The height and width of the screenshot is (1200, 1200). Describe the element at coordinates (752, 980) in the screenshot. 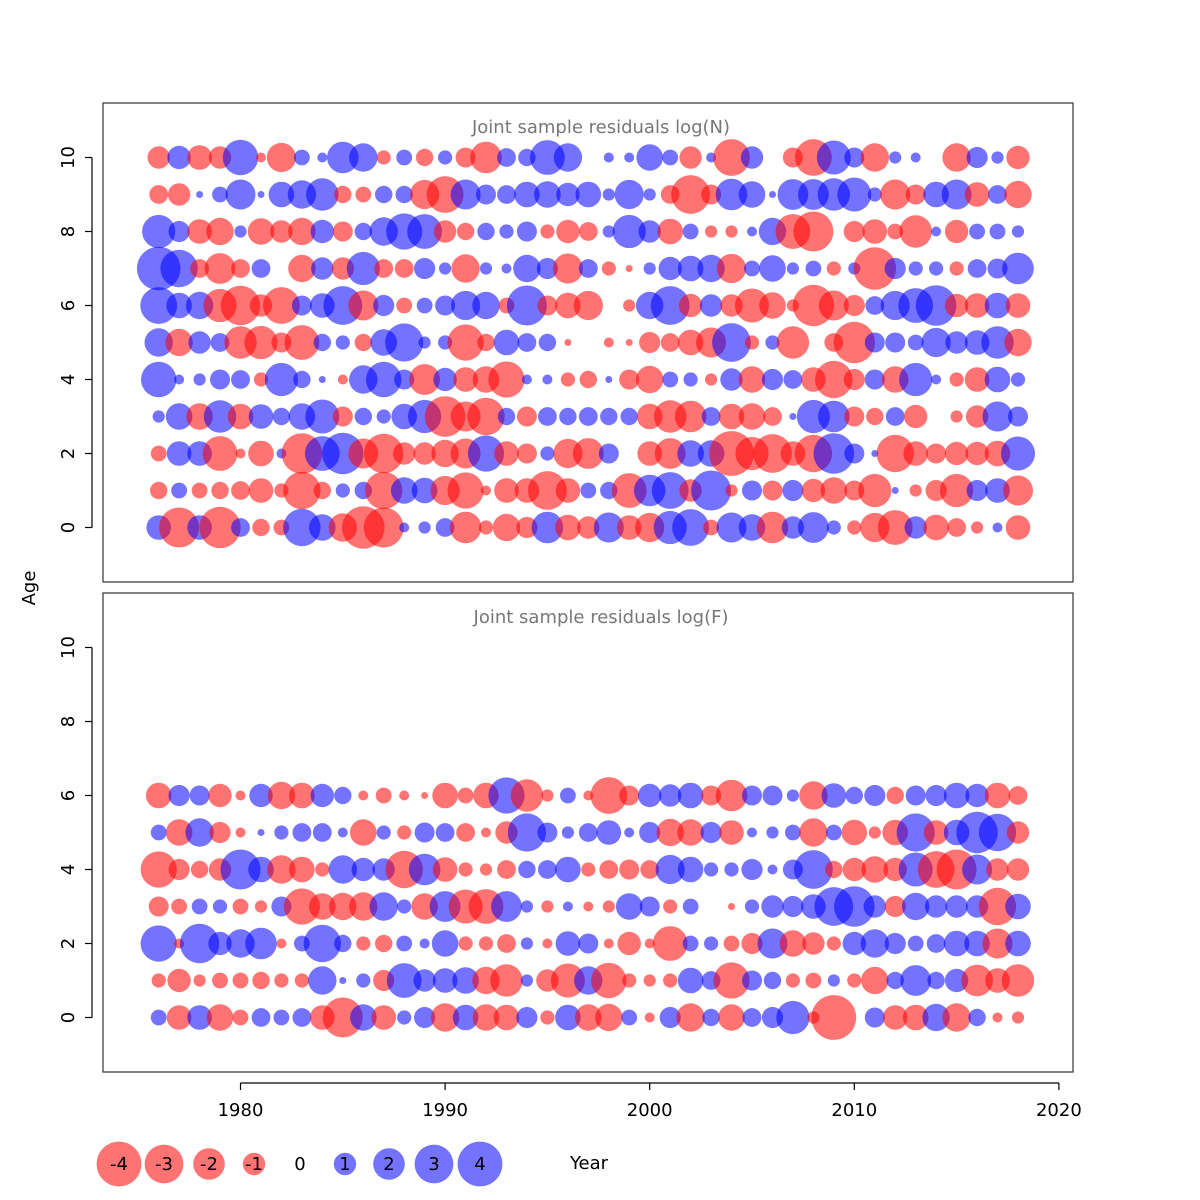

I see `bubble-age1-2005` at that location.